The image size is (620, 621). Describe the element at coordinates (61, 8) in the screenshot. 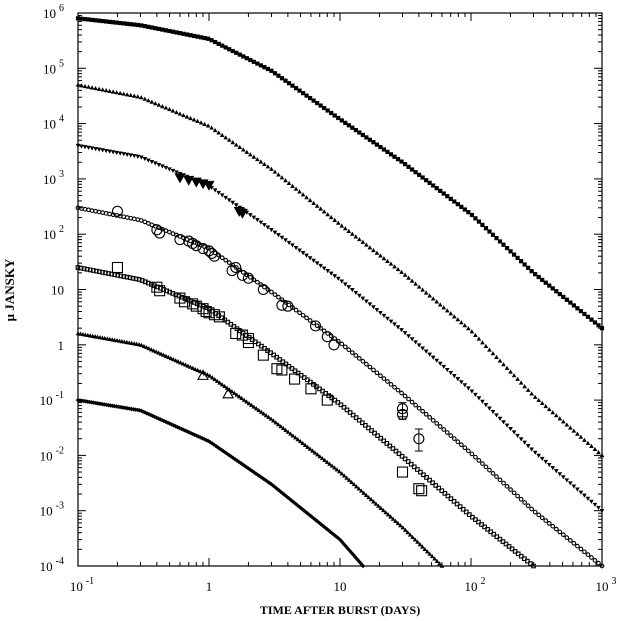

I see `tick-label-exponent: 6` at that location.